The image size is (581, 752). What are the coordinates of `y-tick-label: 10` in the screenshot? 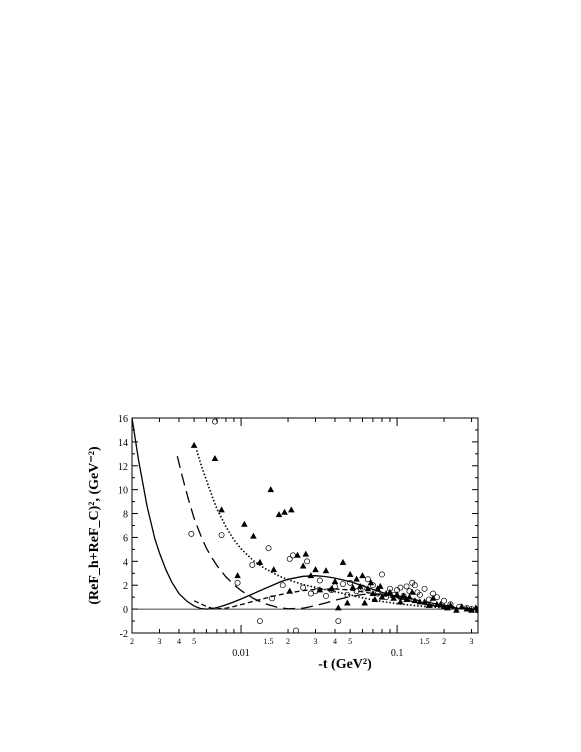 It's located at (123, 491).